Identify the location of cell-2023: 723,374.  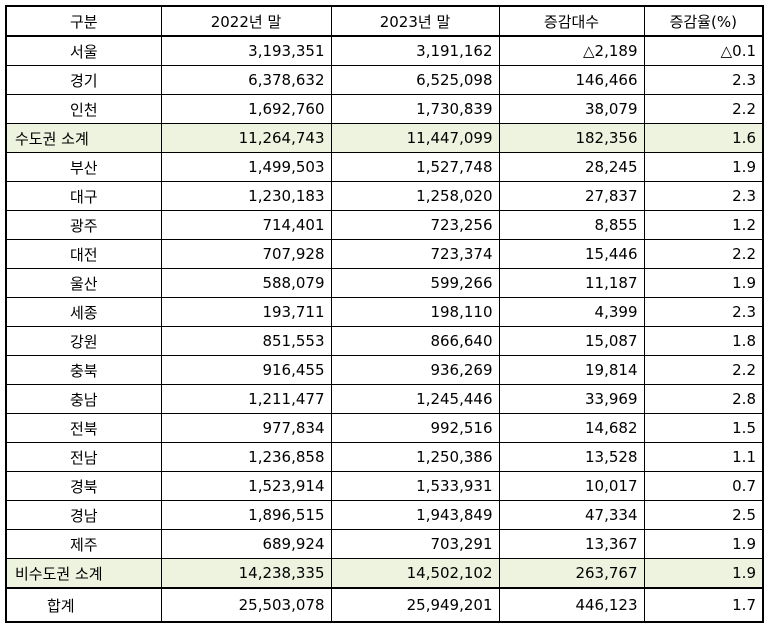
(415, 254).